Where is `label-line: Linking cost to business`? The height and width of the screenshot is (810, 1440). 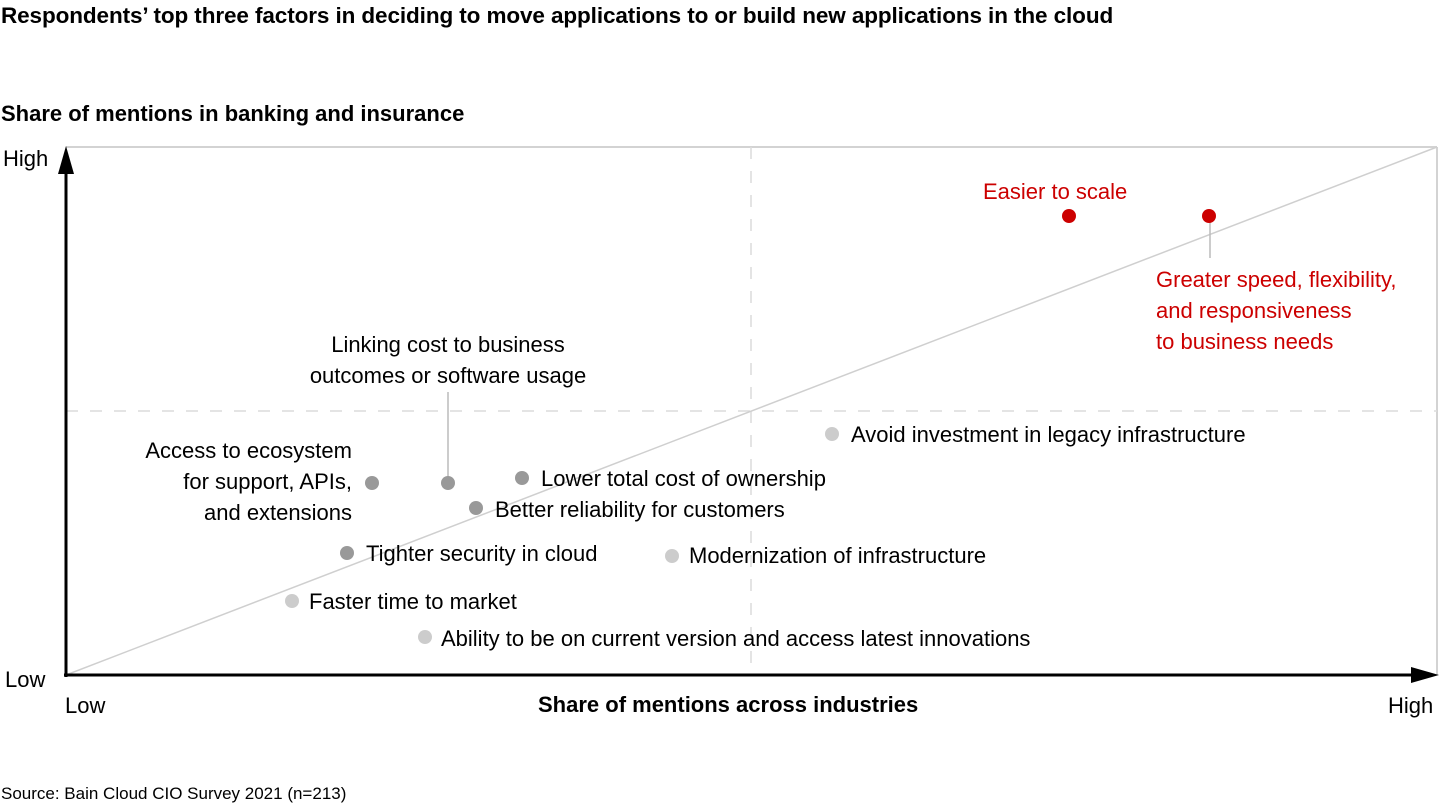 label-line: Linking cost to business is located at coordinates (448, 344).